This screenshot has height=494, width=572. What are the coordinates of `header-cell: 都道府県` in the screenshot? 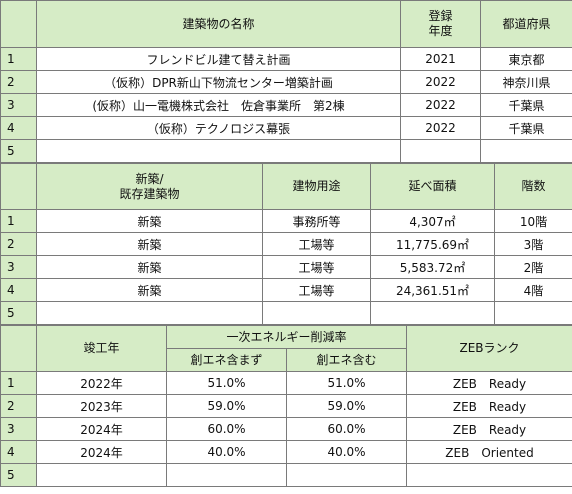 It's located at (526, 24).